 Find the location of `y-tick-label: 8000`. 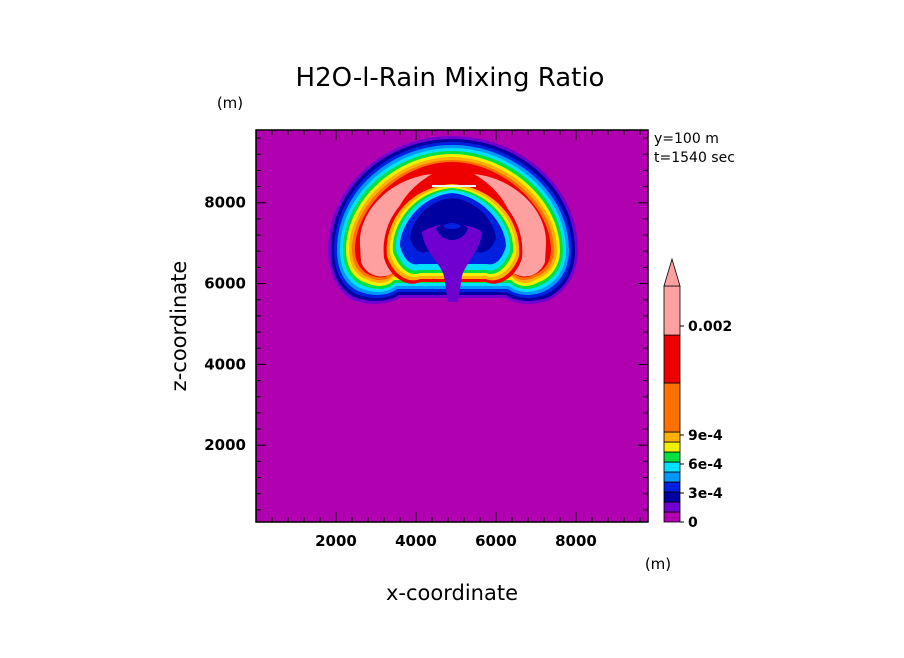

y-tick-label: 8000 is located at coordinates (225, 203).